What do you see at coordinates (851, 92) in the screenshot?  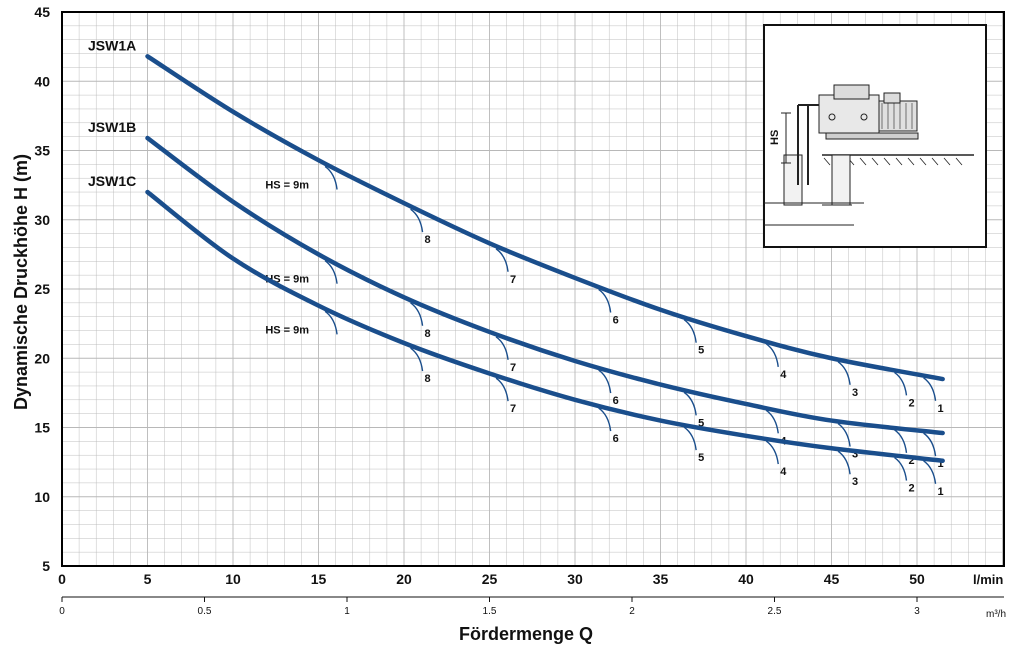 I see `pump-top` at bounding box center [851, 92].